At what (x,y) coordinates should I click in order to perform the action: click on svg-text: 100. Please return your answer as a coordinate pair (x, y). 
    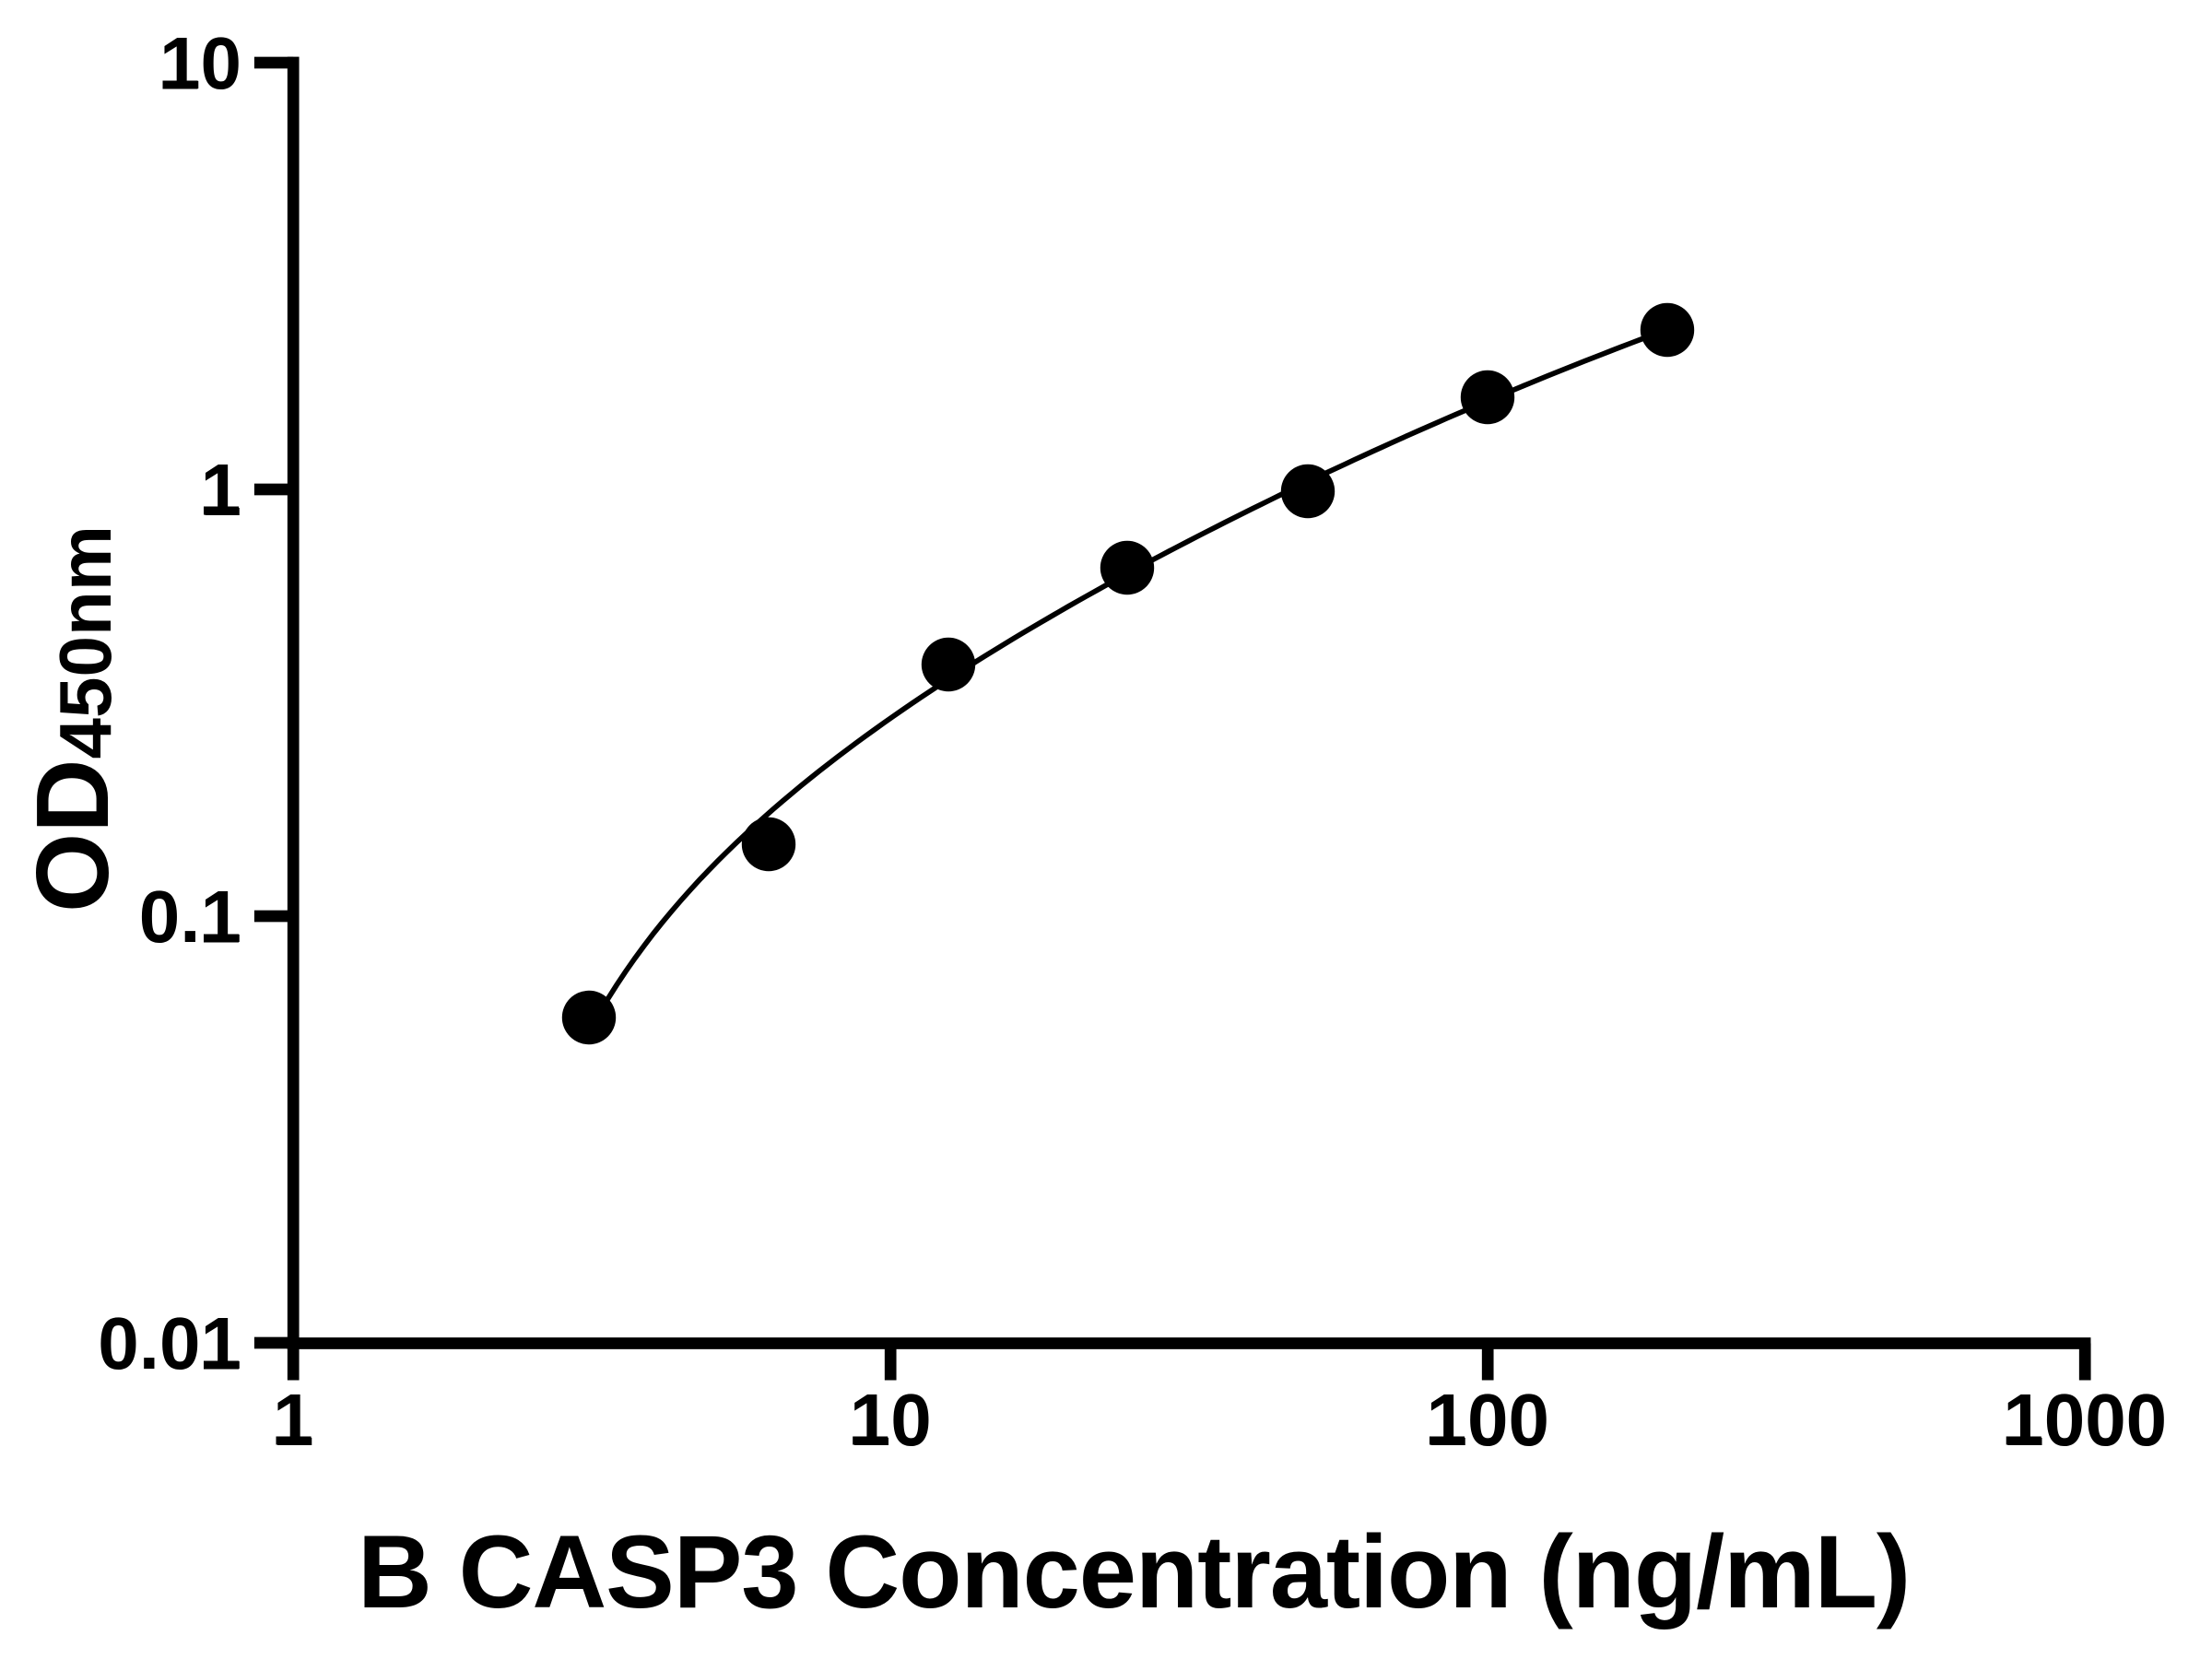
    Looking at the image, I should click on (1487, 1420).